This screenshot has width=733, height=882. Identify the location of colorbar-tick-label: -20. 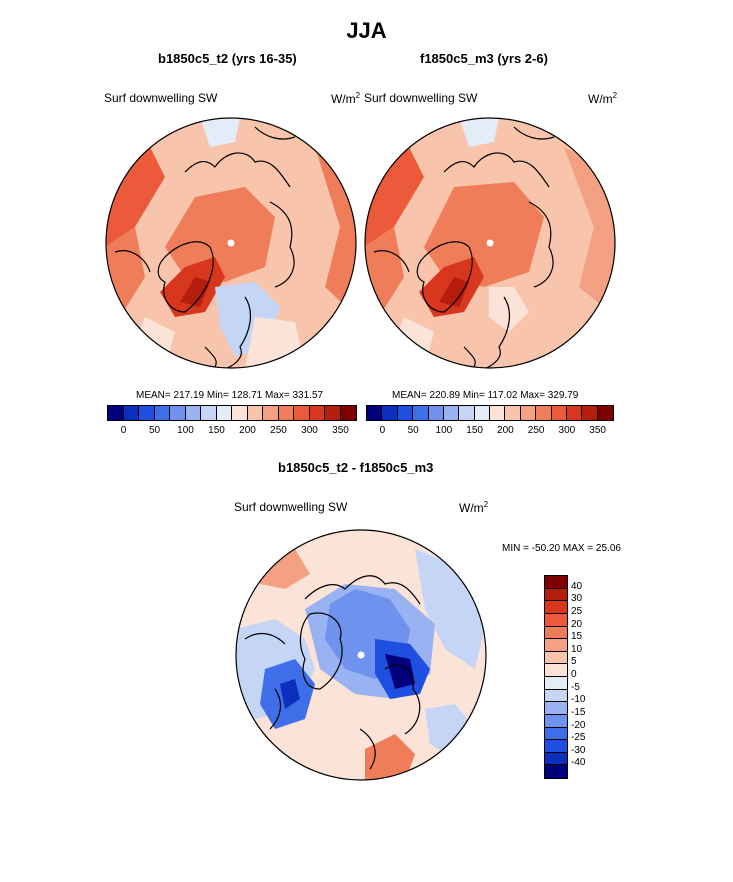
(578, 725).